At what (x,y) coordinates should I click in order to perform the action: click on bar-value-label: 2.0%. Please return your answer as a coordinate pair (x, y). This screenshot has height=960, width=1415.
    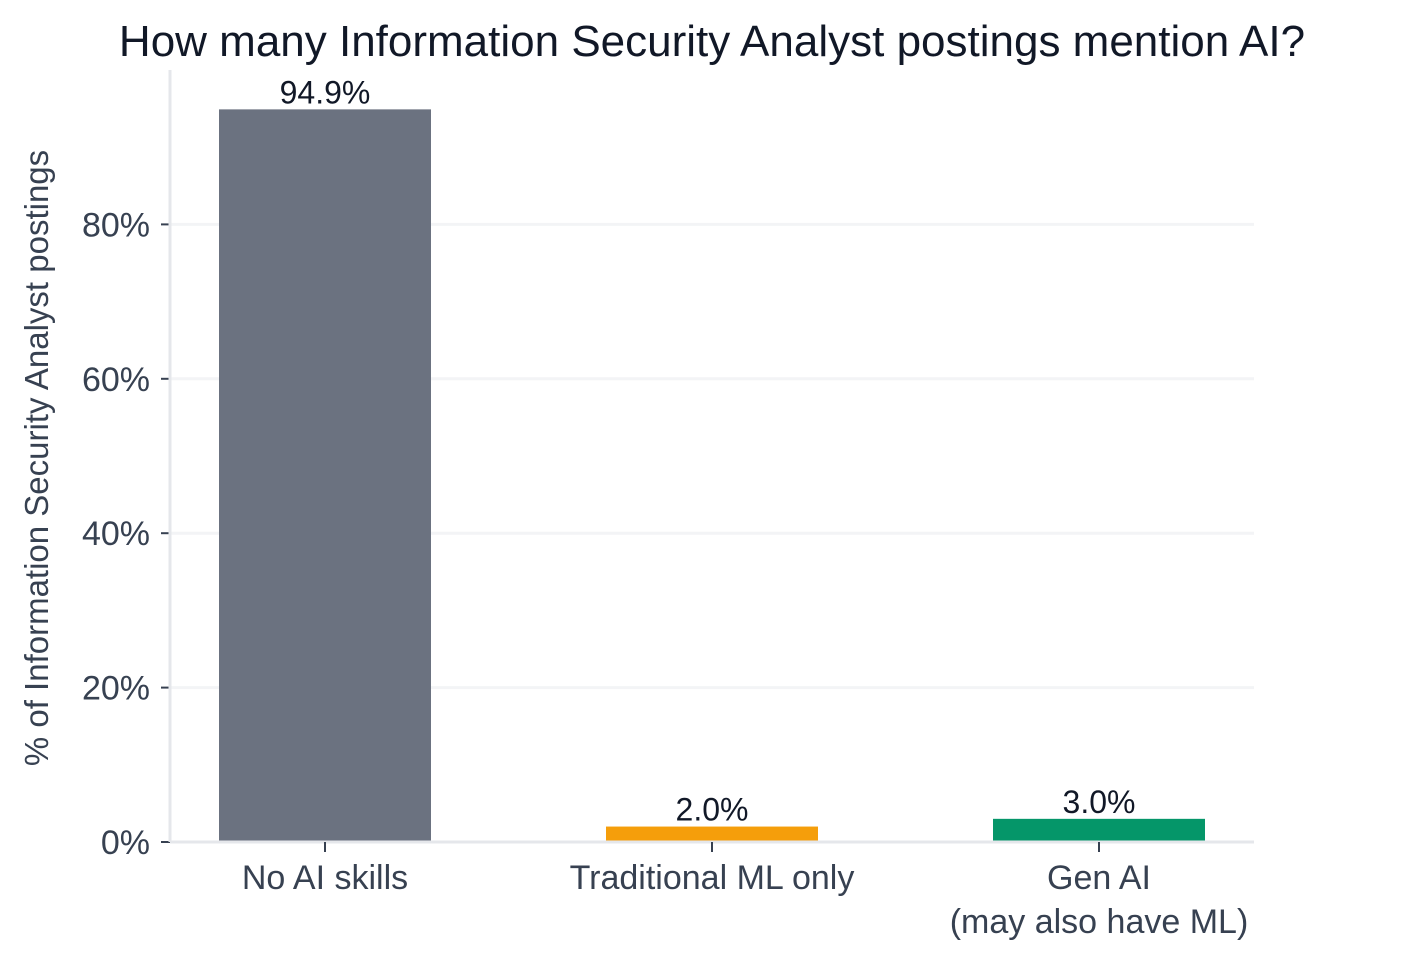
    Looking at the image, I should click on (712, 810).